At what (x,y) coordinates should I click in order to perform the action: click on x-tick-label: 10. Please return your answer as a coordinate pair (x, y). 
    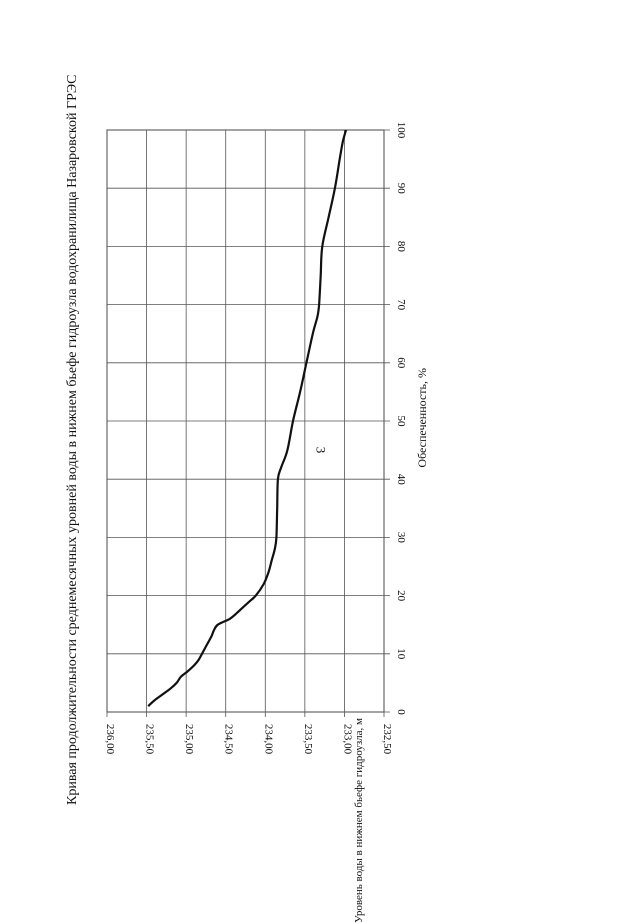
    Looking at the image, I should click on (401, 654).